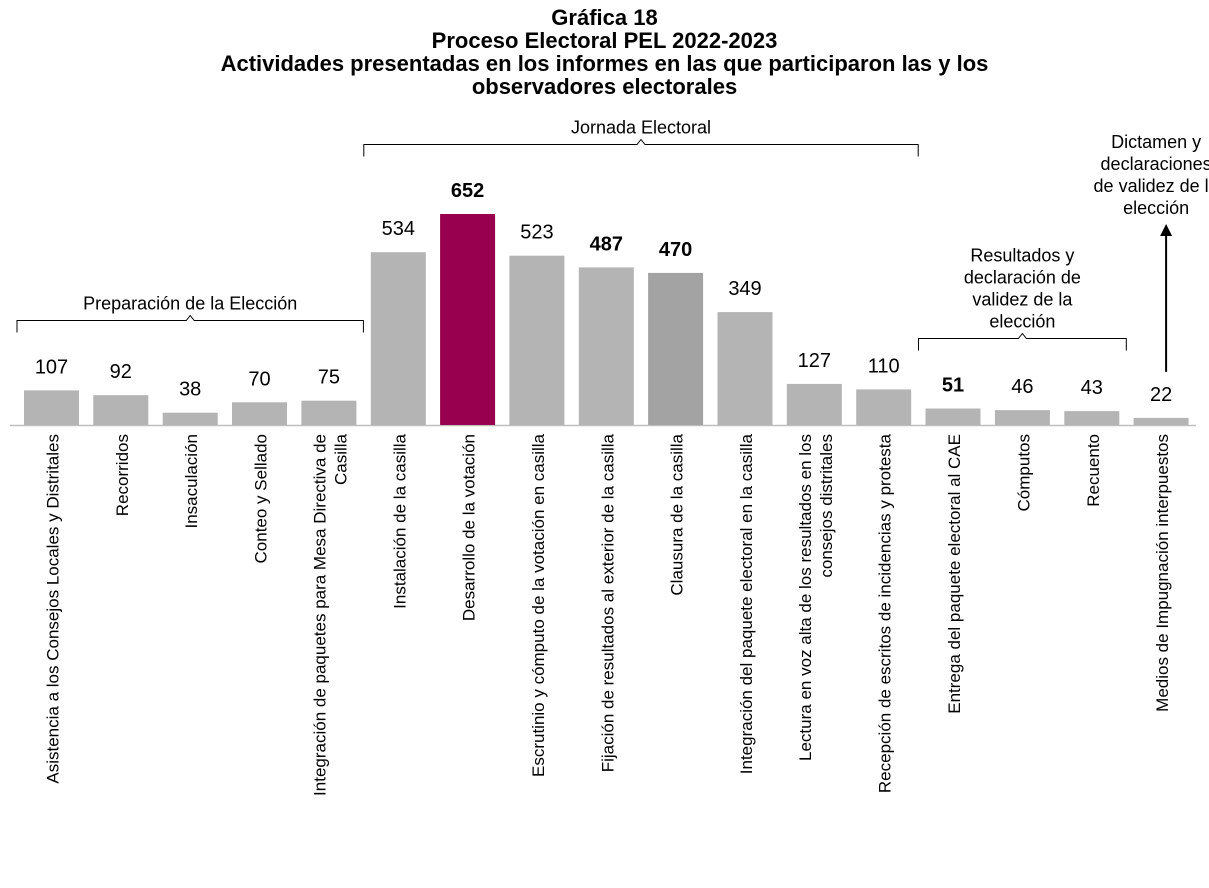  Describe the element at coordinates (604, 40) in the screenshot. I see `chart-title-line-2: Proceso Electoral PEL 2022-2023` at that location.